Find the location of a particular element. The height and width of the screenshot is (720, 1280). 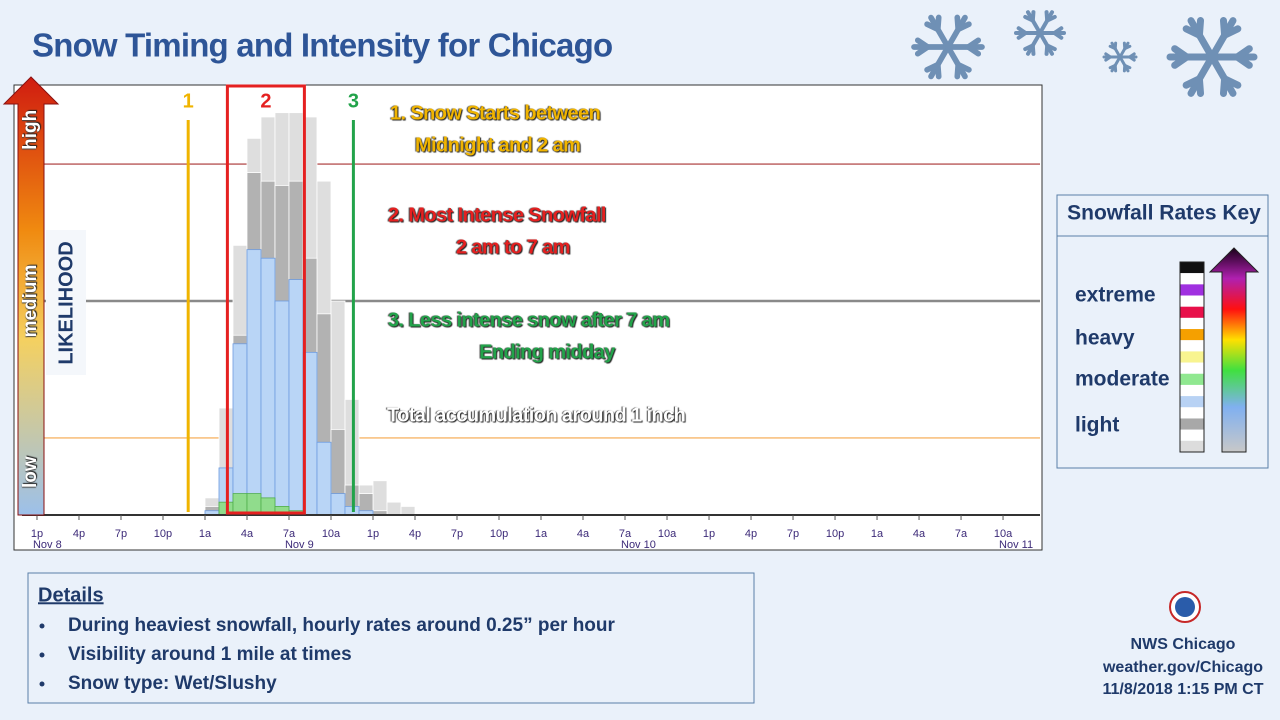

marker-label: 3 is located at coordinates (353, 101).